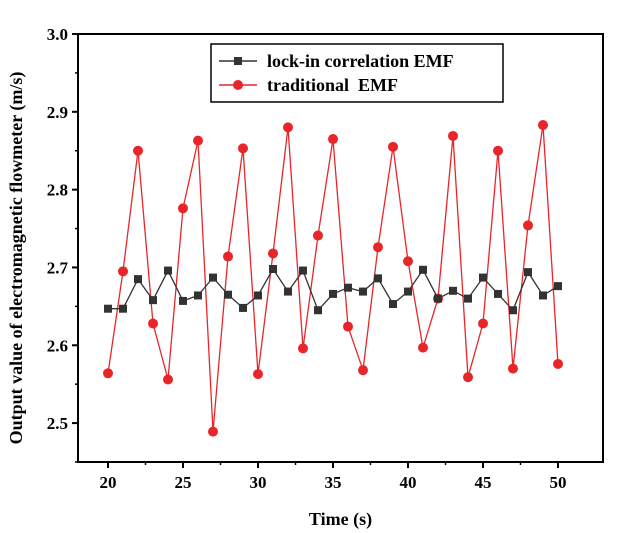  What do you see at coordinates (183, 482) in the screenshot?
I see `x-tick-label: 25` at bounding box center [183, 482].